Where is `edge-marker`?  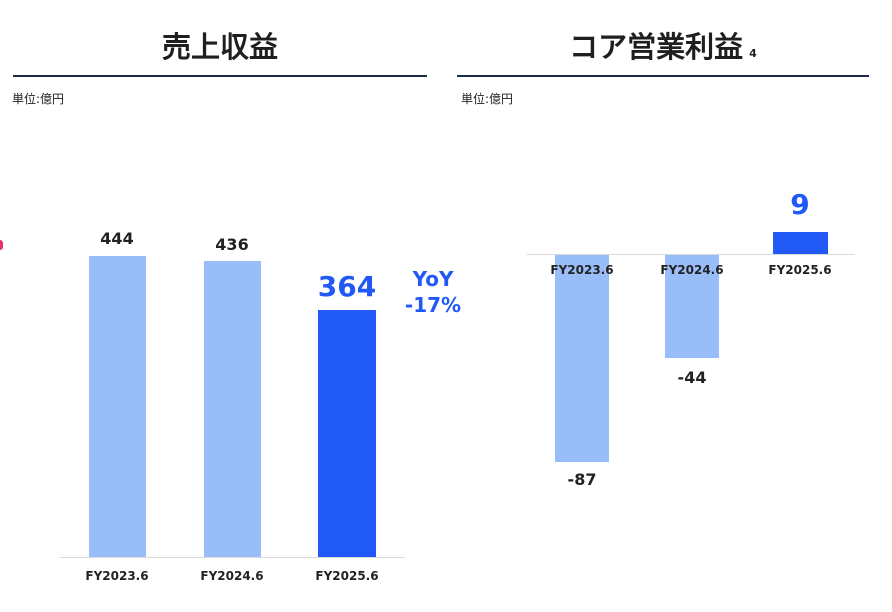
edge-marker is located at coordinates (1, 245).